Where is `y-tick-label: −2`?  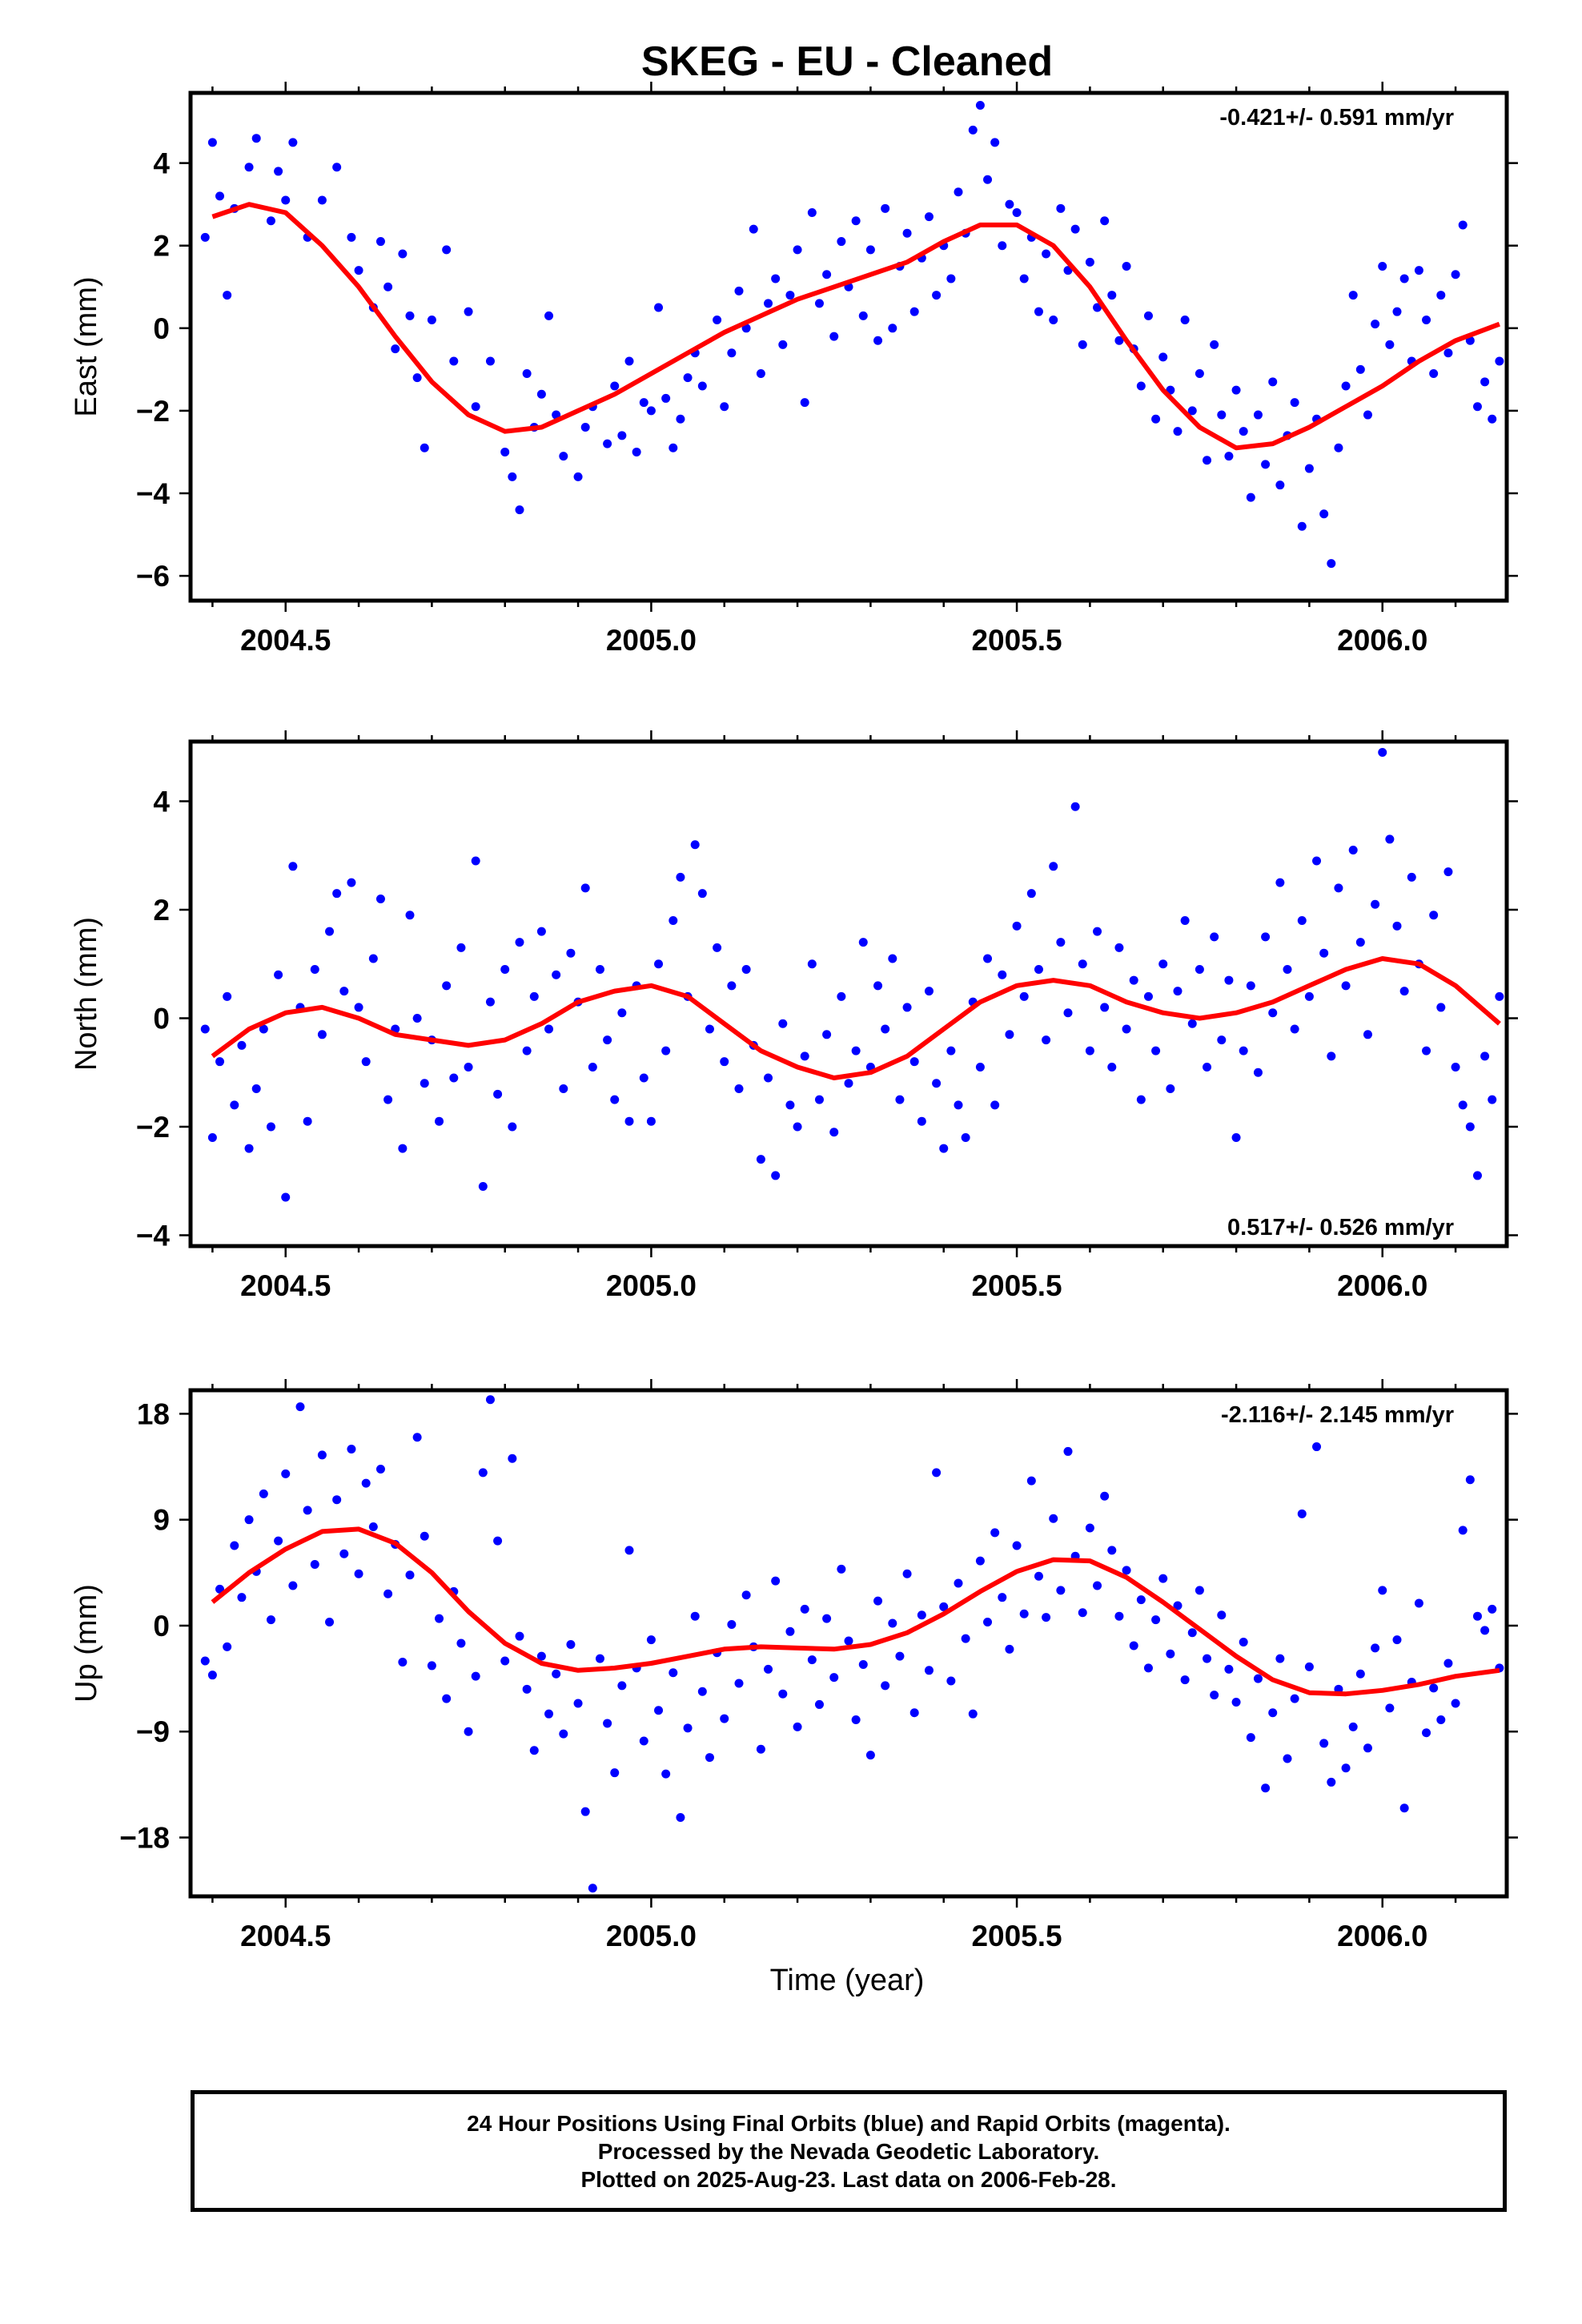
y-tick-label: −2 is located at coordinates (153, 411).